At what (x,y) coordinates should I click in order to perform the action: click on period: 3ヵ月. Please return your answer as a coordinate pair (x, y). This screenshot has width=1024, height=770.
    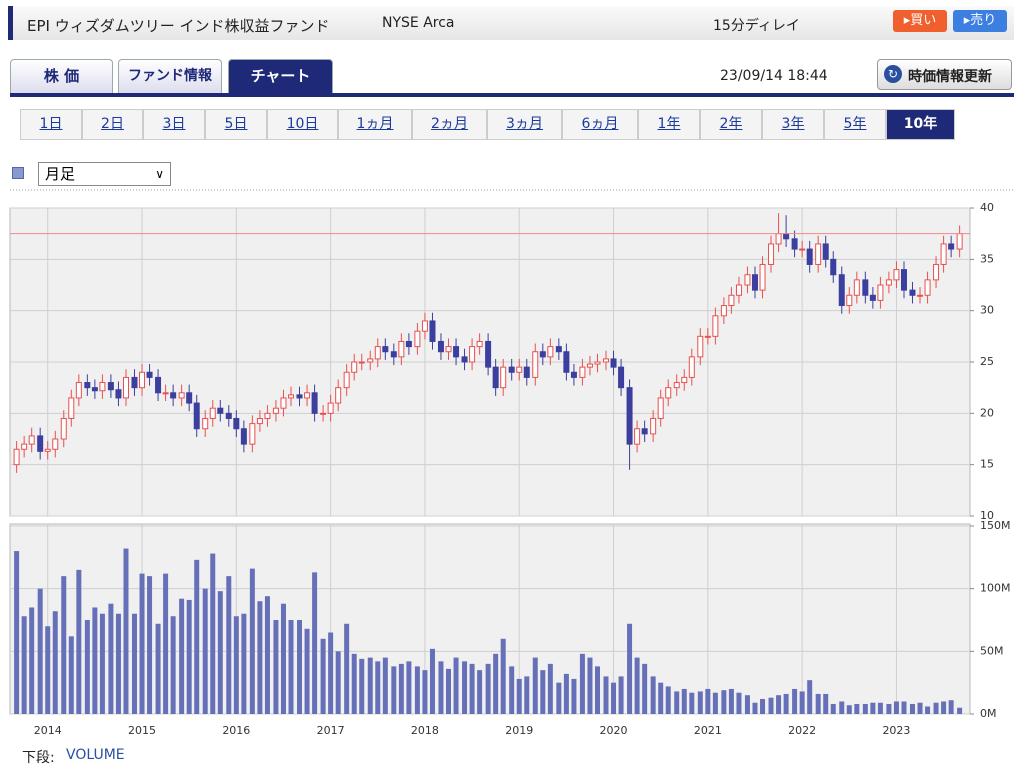
    Looking at the image, I should click on (524, 124).